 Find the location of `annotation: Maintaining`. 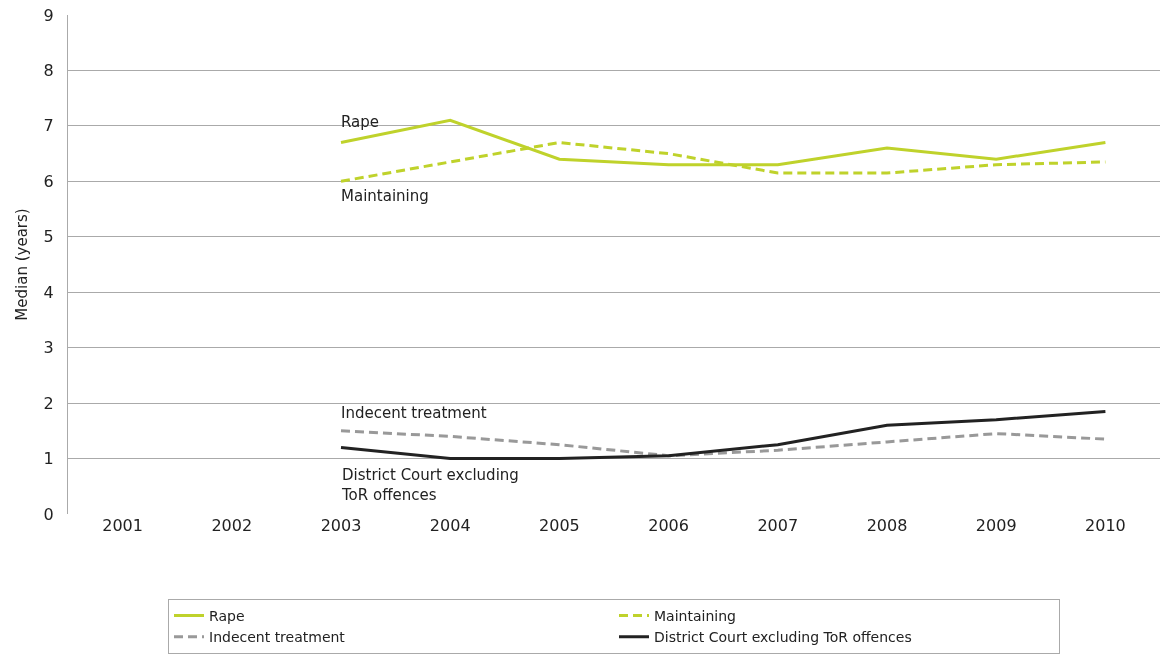

annotation: Maintaining is located at coordinates (385, 196).